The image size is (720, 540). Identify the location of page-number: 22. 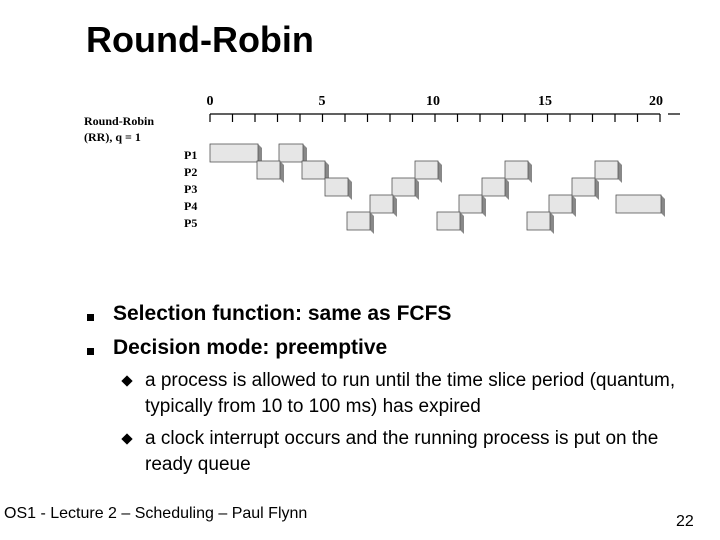
(685, 521).